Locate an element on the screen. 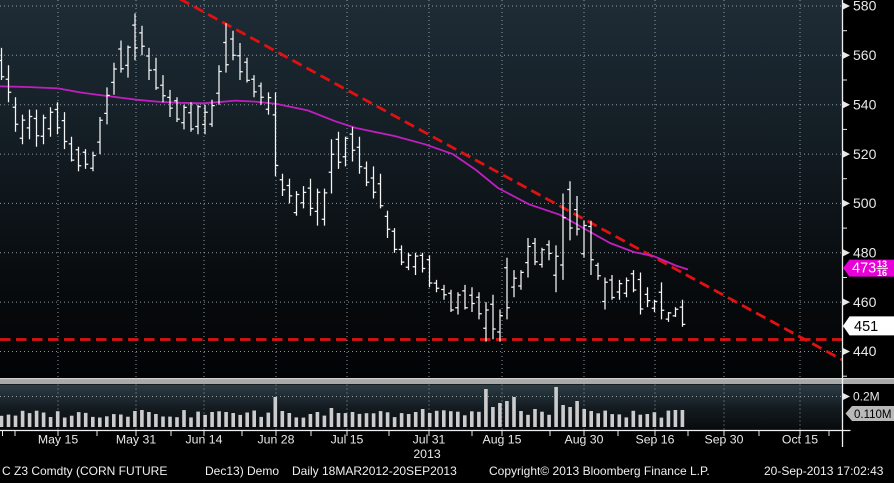 The image size is (894, 483). svg-text:Copyright© 2013 Bloomberg Fina: Copyright© 2013 Bloomberg Finance L.P. is located at coordinates (599, 471).